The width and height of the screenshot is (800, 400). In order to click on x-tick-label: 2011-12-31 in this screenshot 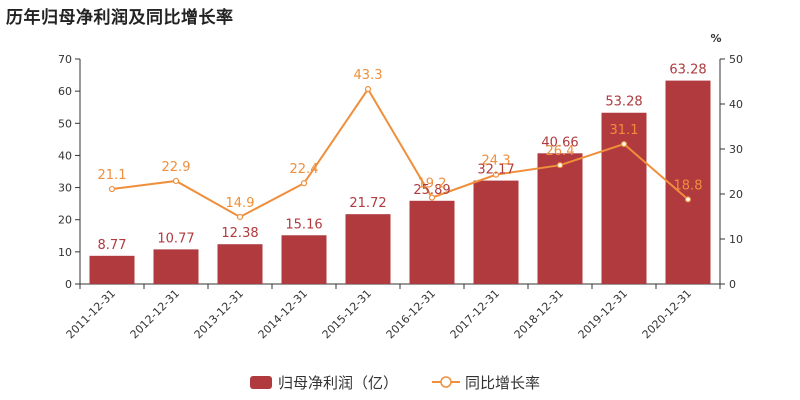, I will do `click(91, 314)`.